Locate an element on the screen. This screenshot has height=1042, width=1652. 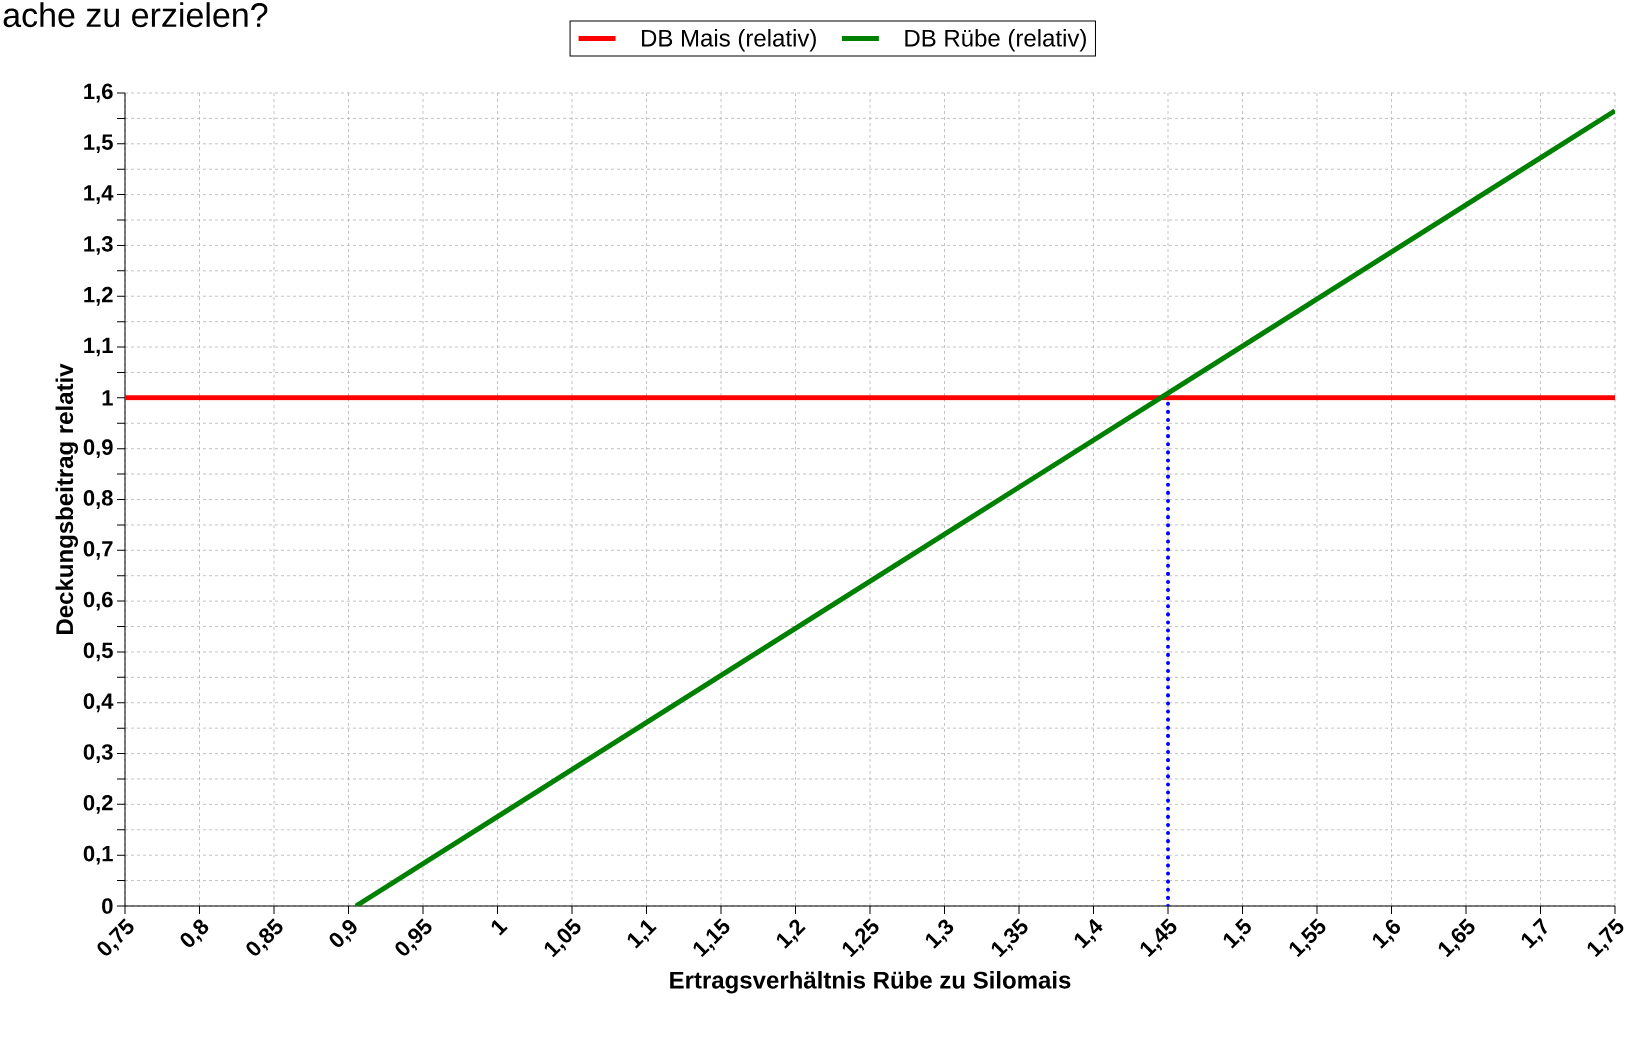
y-axis-title: Deckungsbeitrag relativ is located at coordinates (67, 498).